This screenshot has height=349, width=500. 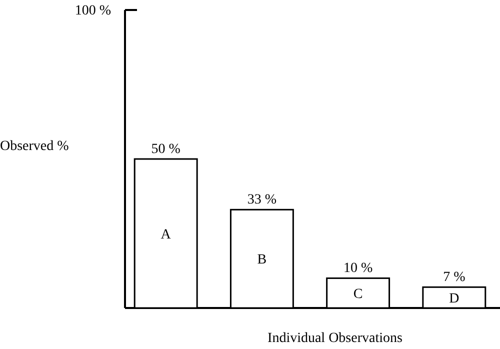 What do you see at coordinates (262, 260) in the screenshot?
I see `x-tick-label: B` at bounding box center [262, 260].